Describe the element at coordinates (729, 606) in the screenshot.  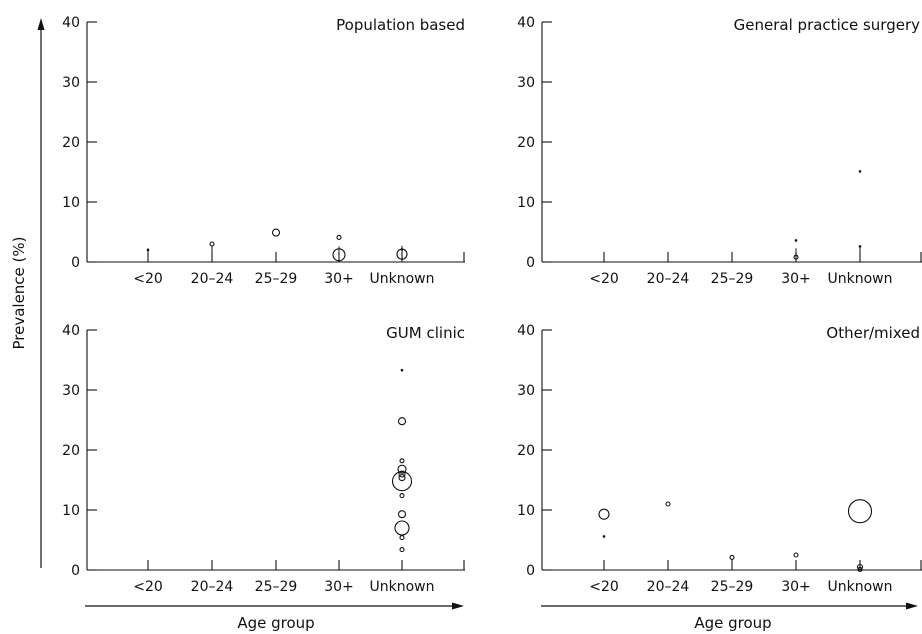
I see `x-axis-arrow-right` at that location.